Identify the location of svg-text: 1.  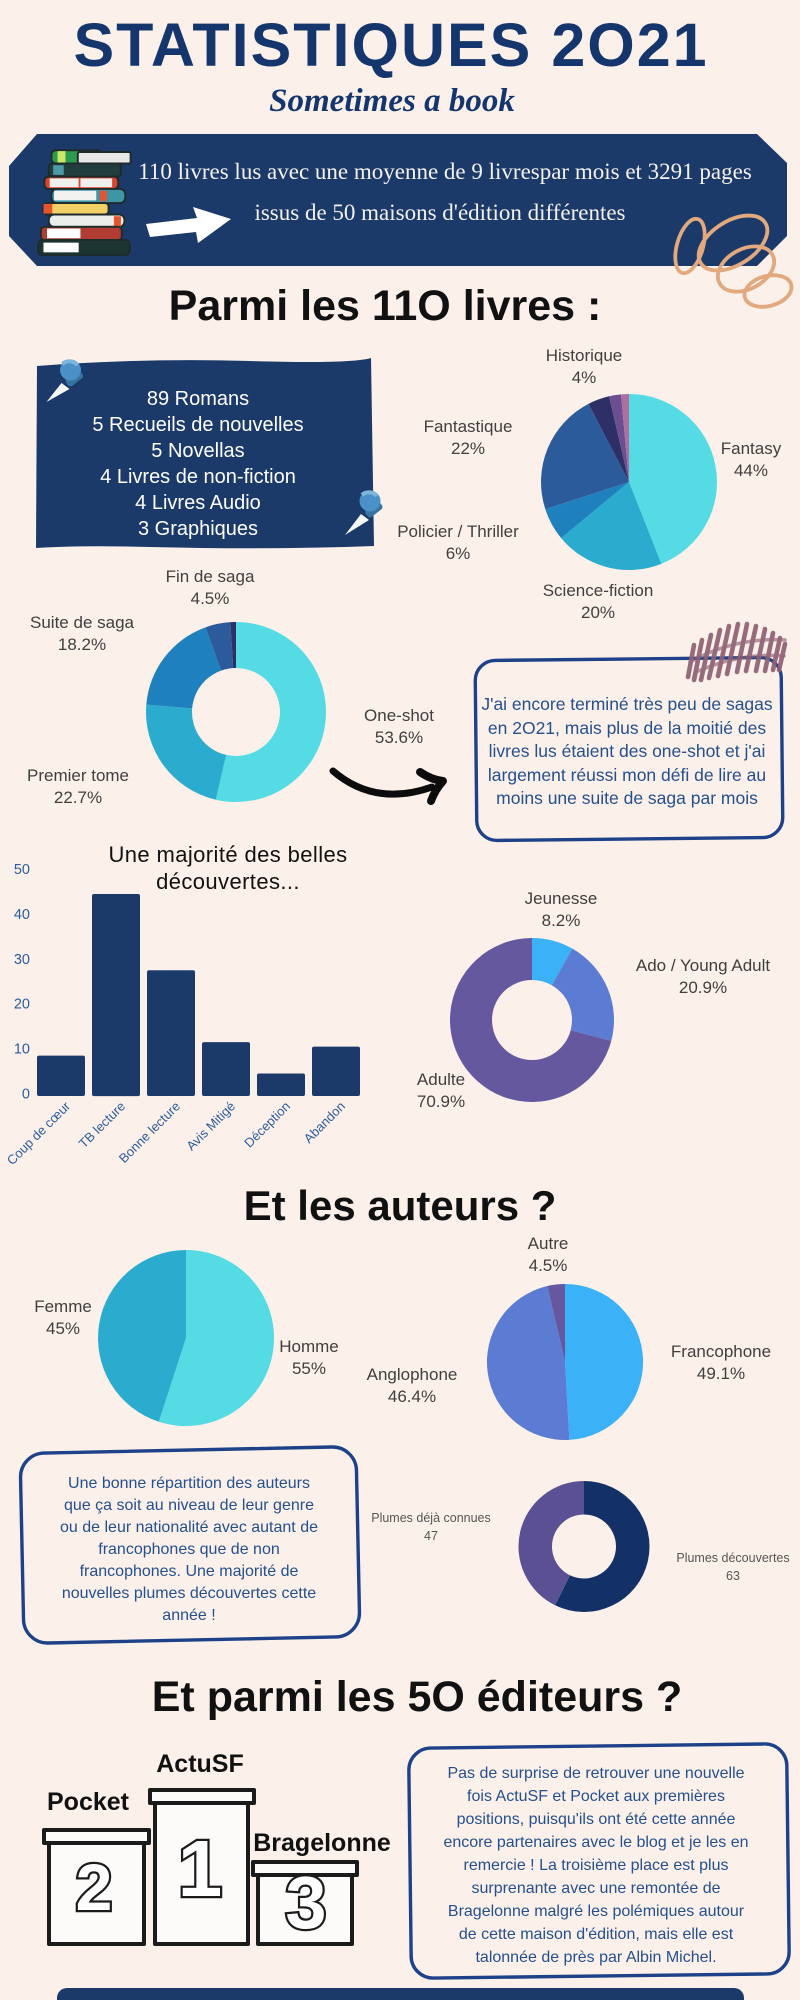
(200, 1868).